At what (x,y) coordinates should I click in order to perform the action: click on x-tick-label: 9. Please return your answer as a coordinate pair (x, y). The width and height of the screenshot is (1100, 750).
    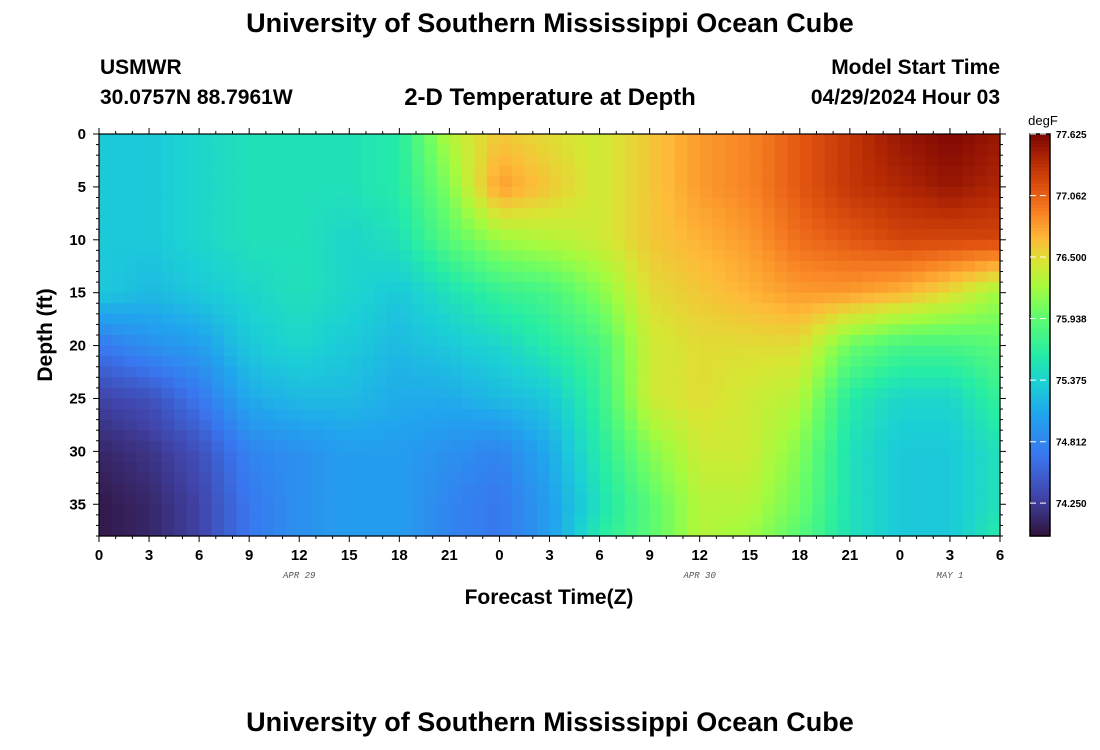
    Looking at the image, I should click on (249, 555).